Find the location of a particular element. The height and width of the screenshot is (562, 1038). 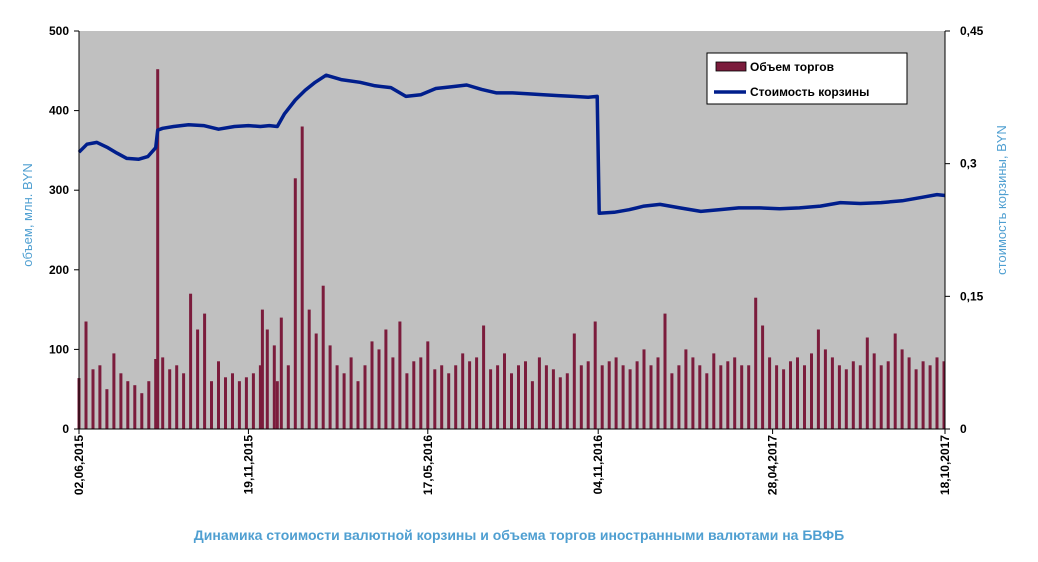

legend-box is located at coordinates (807, 78).